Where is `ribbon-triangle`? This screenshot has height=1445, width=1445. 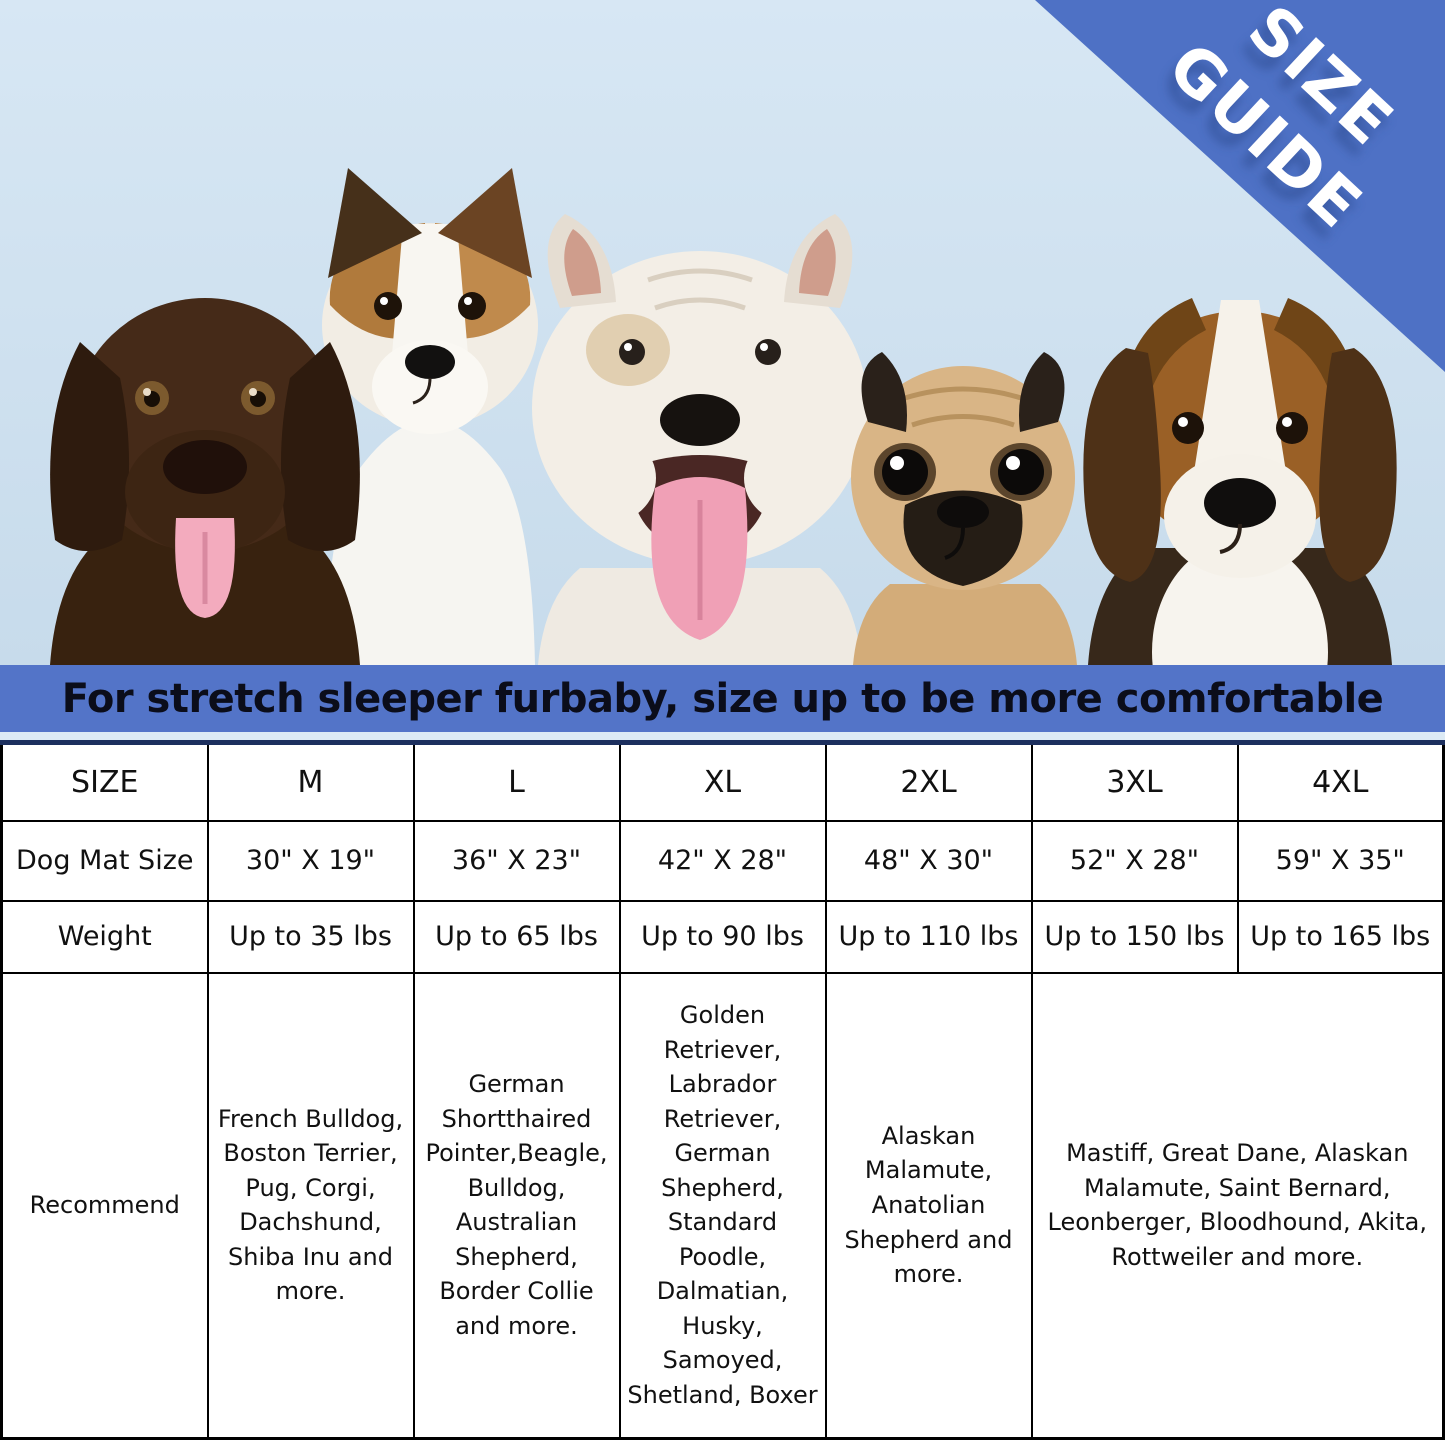 ribbon-triangle is located at coordinates (1240, 186).